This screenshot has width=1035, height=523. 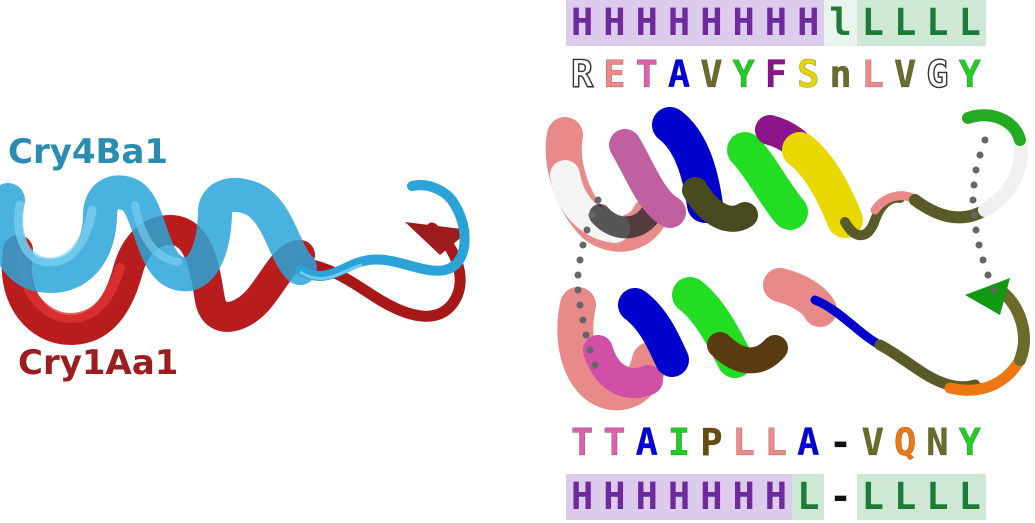 I want to click on residue-letter: I, so click(x=679, y=443).